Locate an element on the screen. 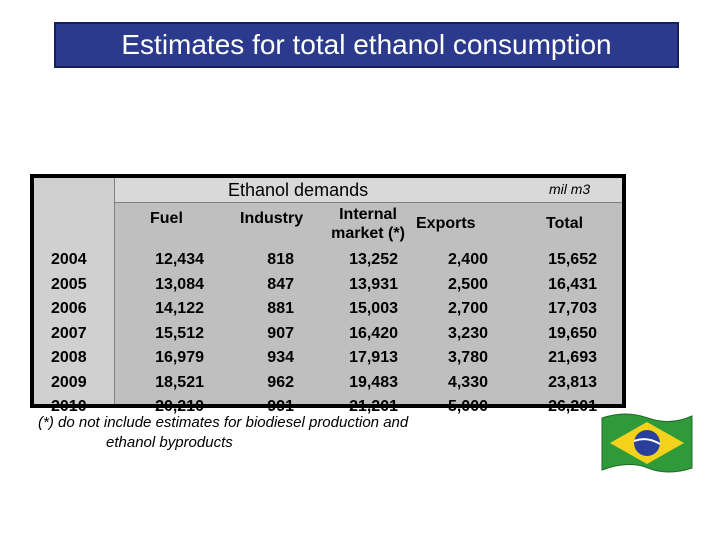  table-header-band is located at coordinates (328, 190).